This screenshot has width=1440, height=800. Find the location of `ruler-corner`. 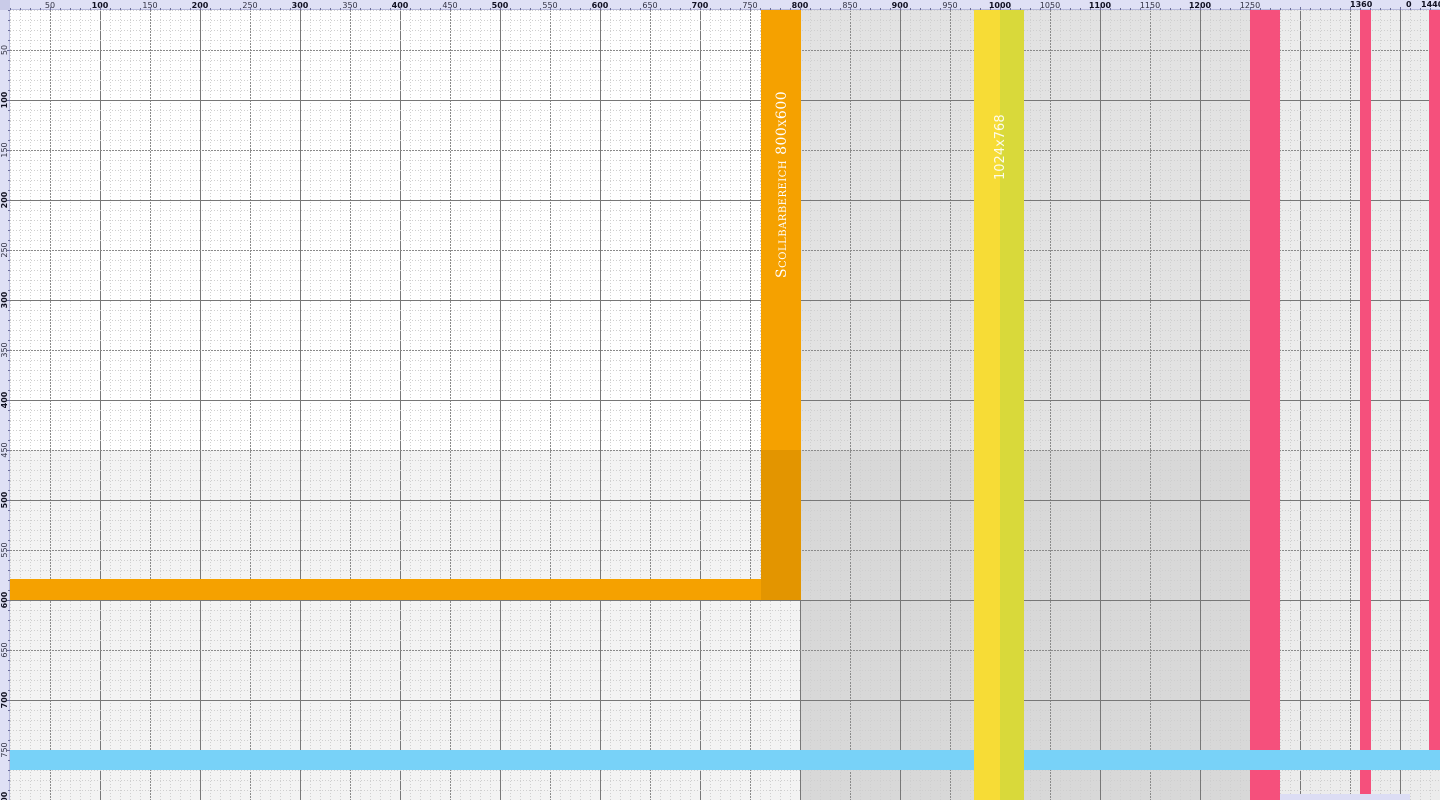

ruler-corner is located at coordinates (5, 5).